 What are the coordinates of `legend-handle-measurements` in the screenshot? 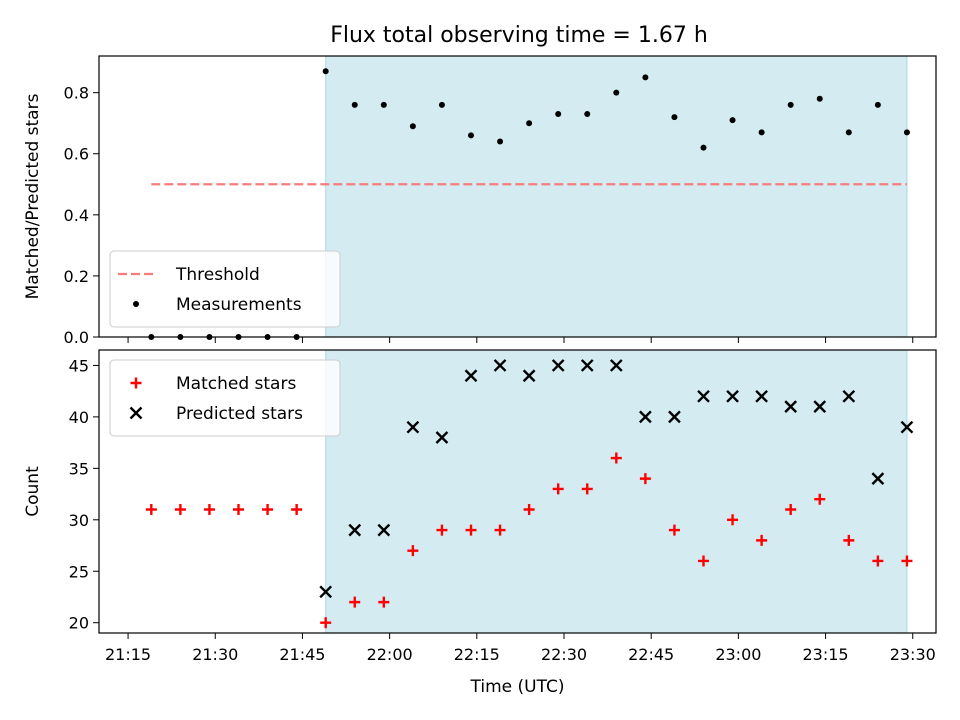 It's located at (136, 304).